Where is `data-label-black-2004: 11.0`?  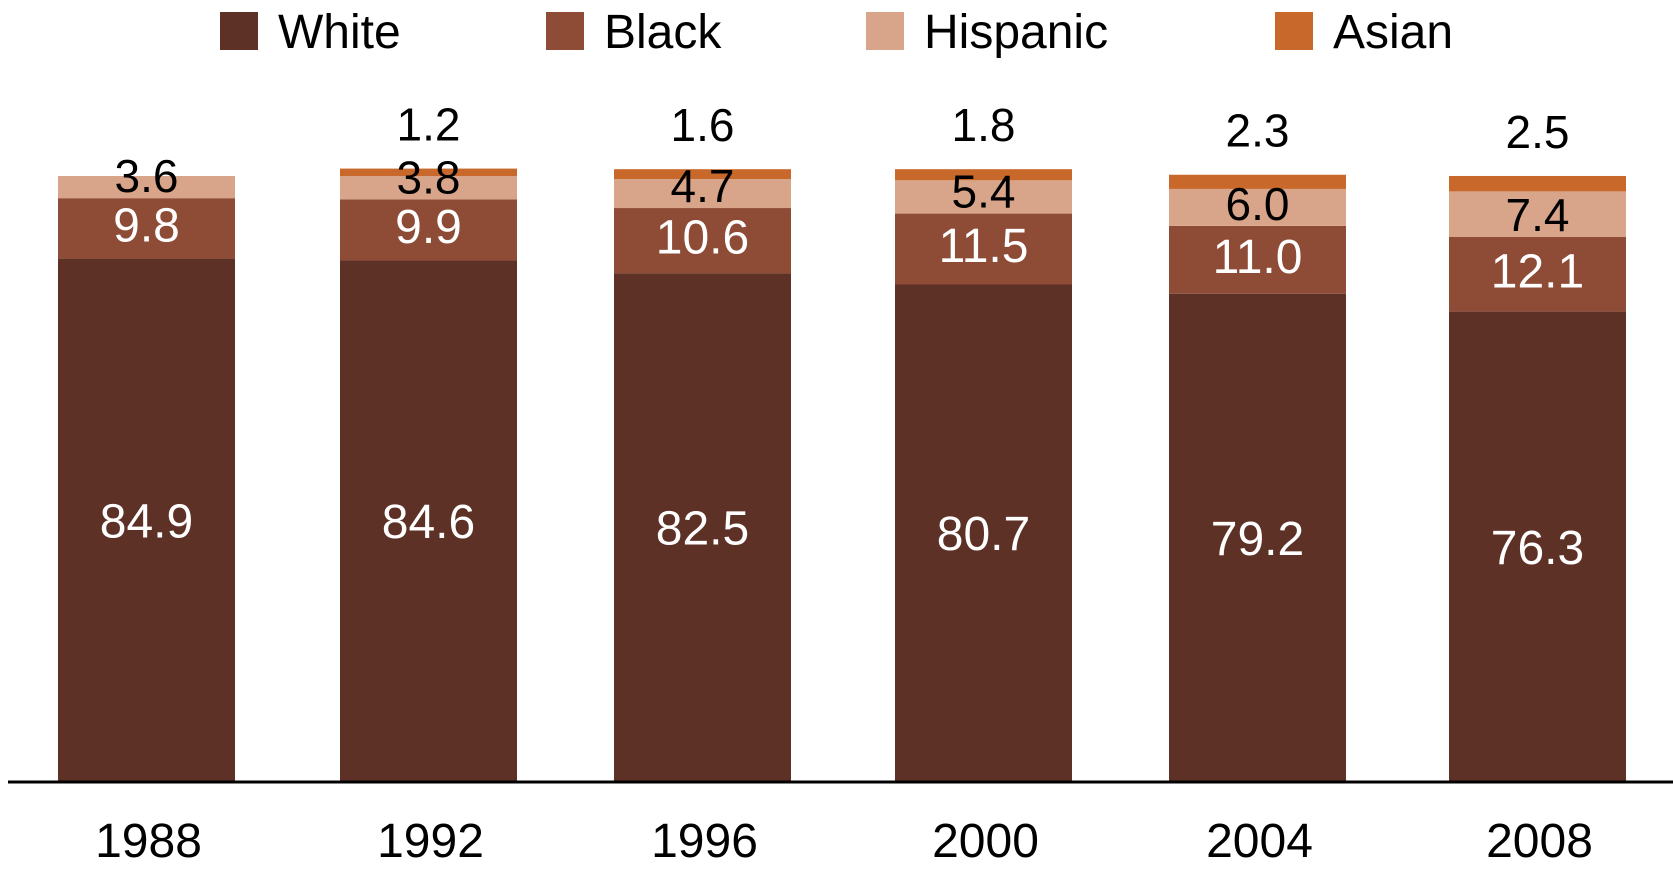
data-label-black-2004: 11.0 is located at coordinates (1258, 257).